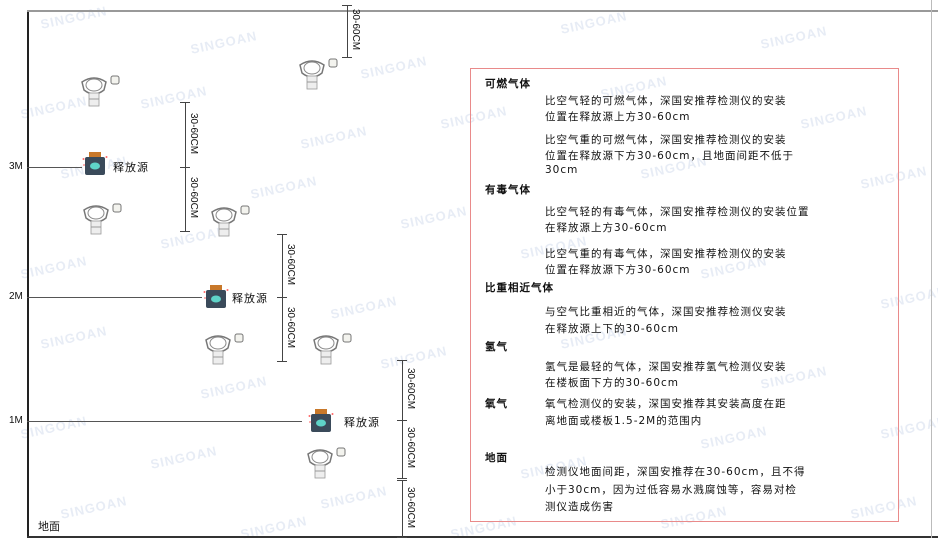 The image size is (938, 541). What do you see at coordinates (54, 167) in the screenshot?
I see `level-3m-line` at bounding box center [54, 167].